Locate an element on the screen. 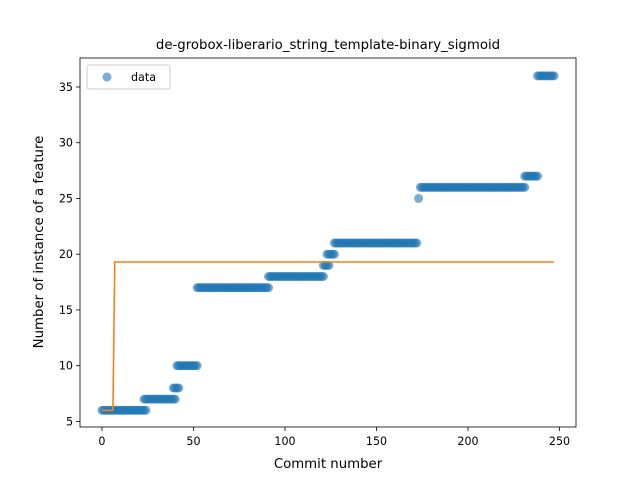 This screenshot has height=480, width=640. x-tick-label: 150 is located at coordinates (376, 441).